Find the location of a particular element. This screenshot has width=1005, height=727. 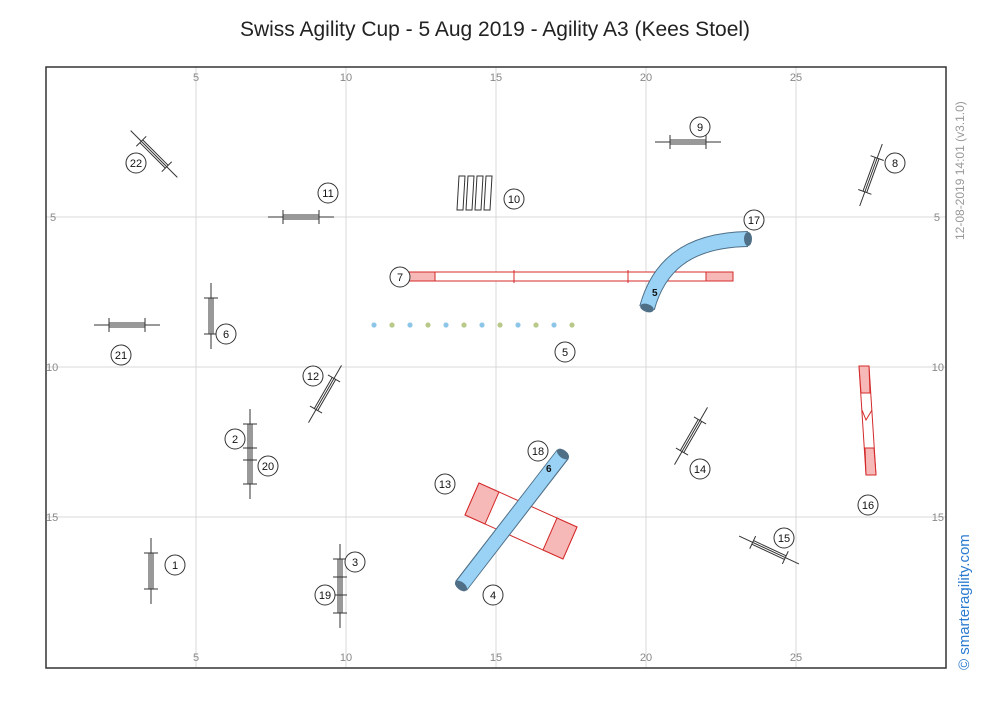

curved-tunnel-fill is located at coordinates (694, 271).